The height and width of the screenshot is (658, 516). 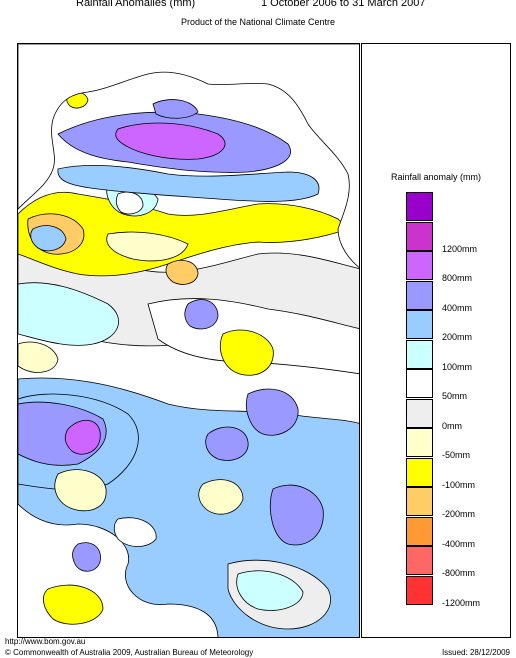 I want to click on anomaly-region-purple-center, so click(x=227, y=443).